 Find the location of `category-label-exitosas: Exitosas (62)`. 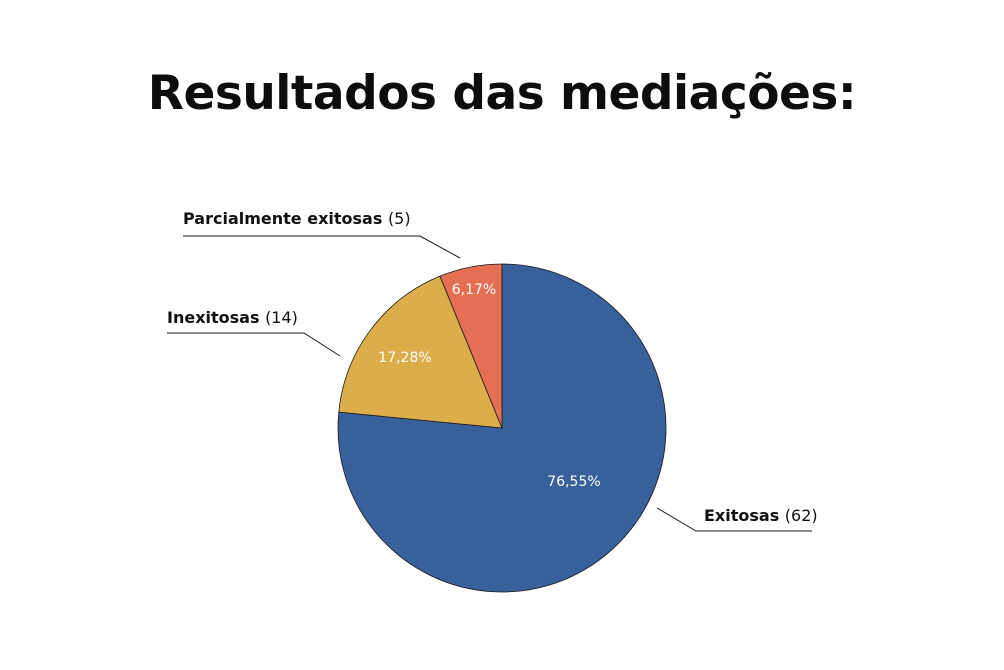

category-label-exitosas: Exitosas (62) is located at coordinates (761, 515).